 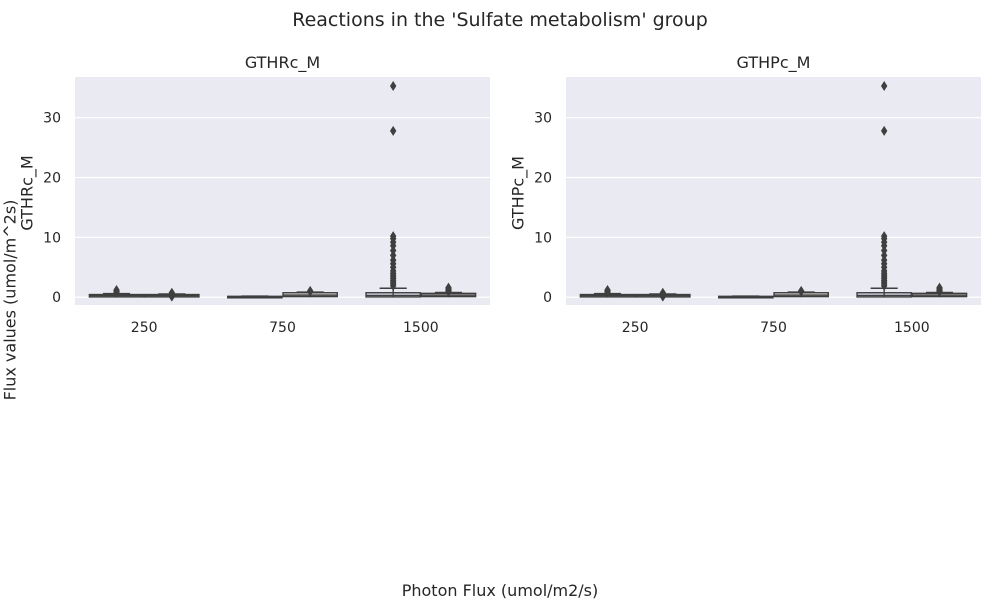 I want to click on y-tick-label: 10, so click(x=52, y=238).